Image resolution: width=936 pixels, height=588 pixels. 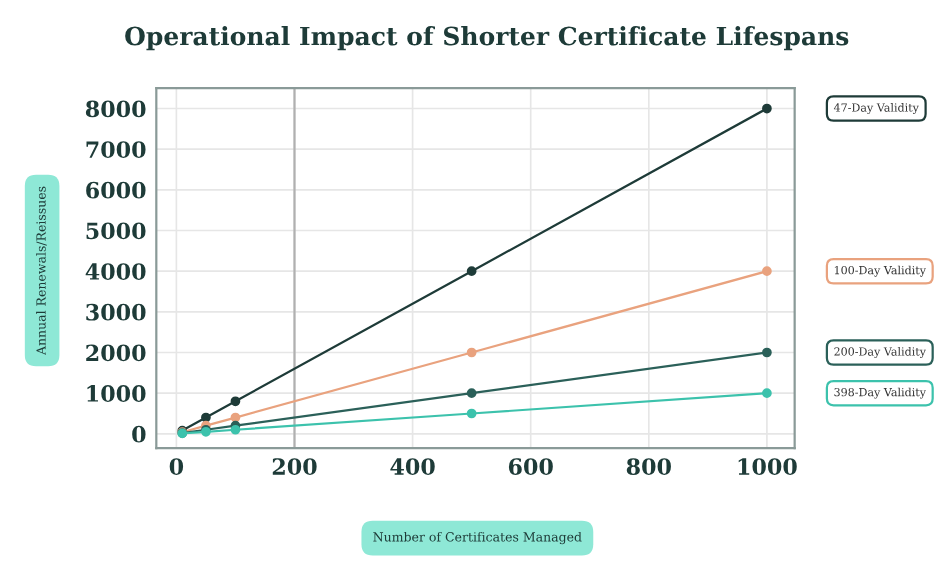 What do you see at coordinates (116, 353) in the screenshot?
I see `y-tick-label: 2000` at bounding box center [116, 353].